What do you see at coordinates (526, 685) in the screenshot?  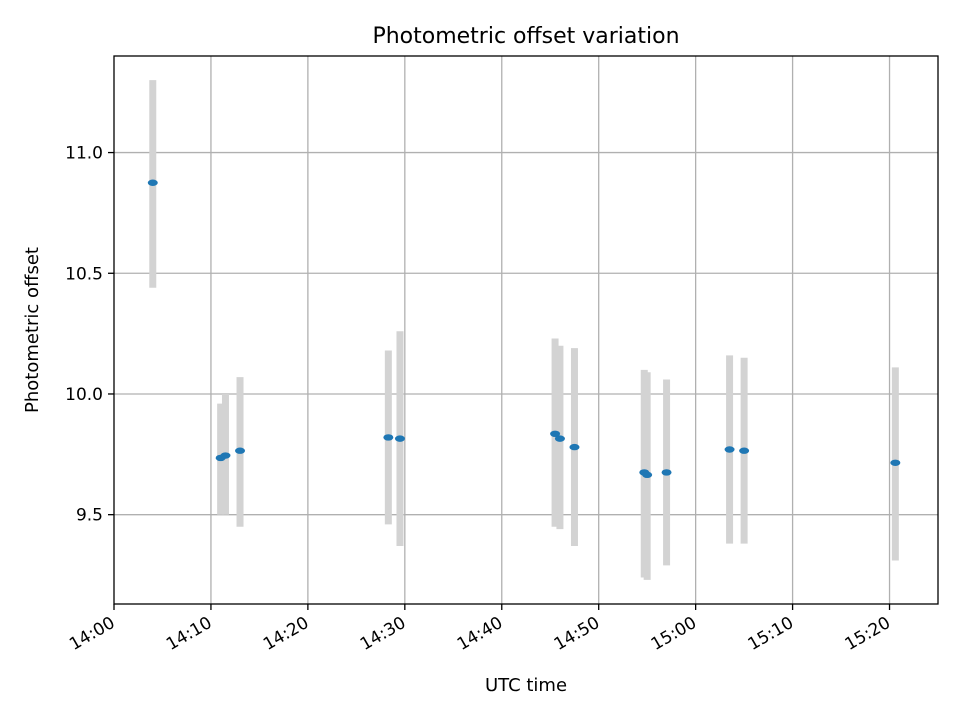 I see `x-axis-label: UTC time` at bounding box center [526, 685].